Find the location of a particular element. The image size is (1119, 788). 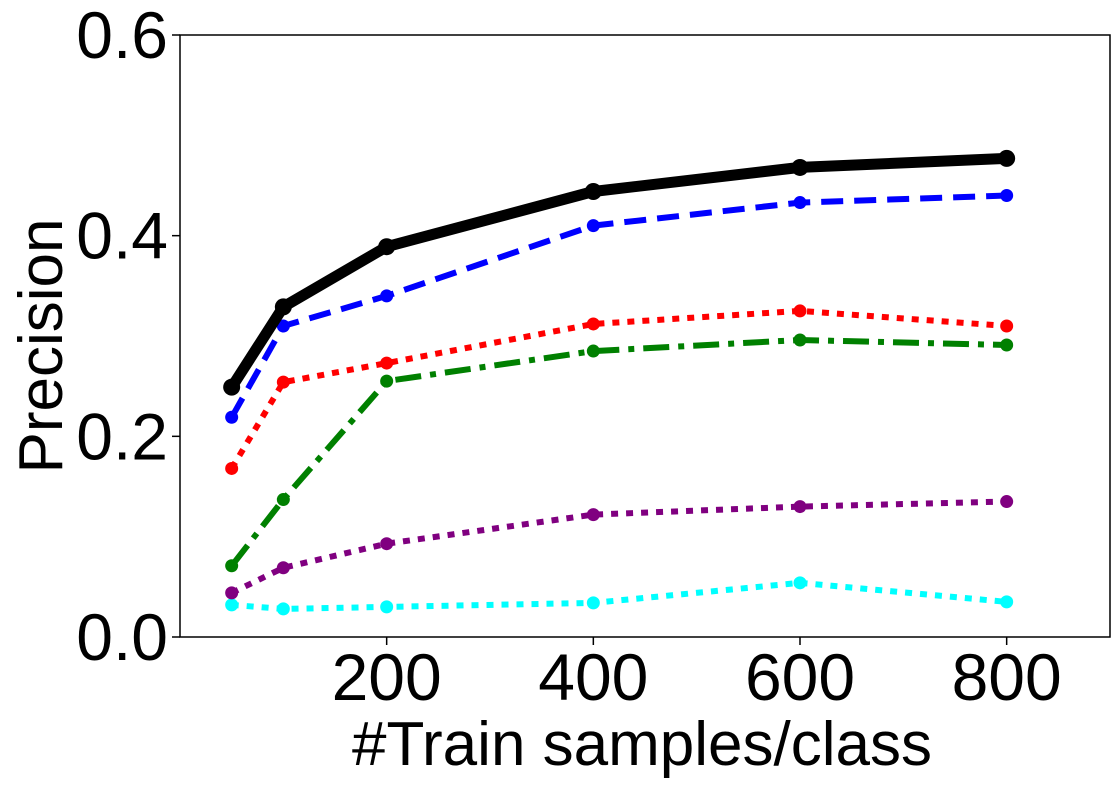

x-tick-label: 200 is located at coordinates (387, 677).